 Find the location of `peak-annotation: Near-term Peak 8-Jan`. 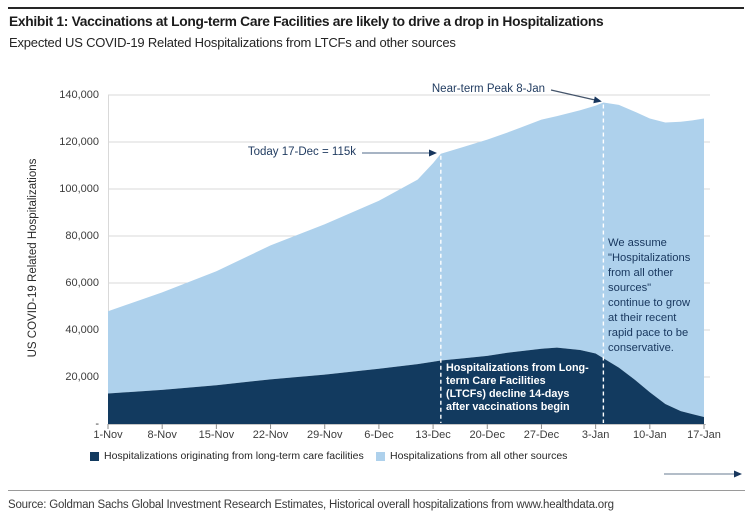

peak-annotation: Near-term Peak 8-Jan is located at coordinates (488, 89).